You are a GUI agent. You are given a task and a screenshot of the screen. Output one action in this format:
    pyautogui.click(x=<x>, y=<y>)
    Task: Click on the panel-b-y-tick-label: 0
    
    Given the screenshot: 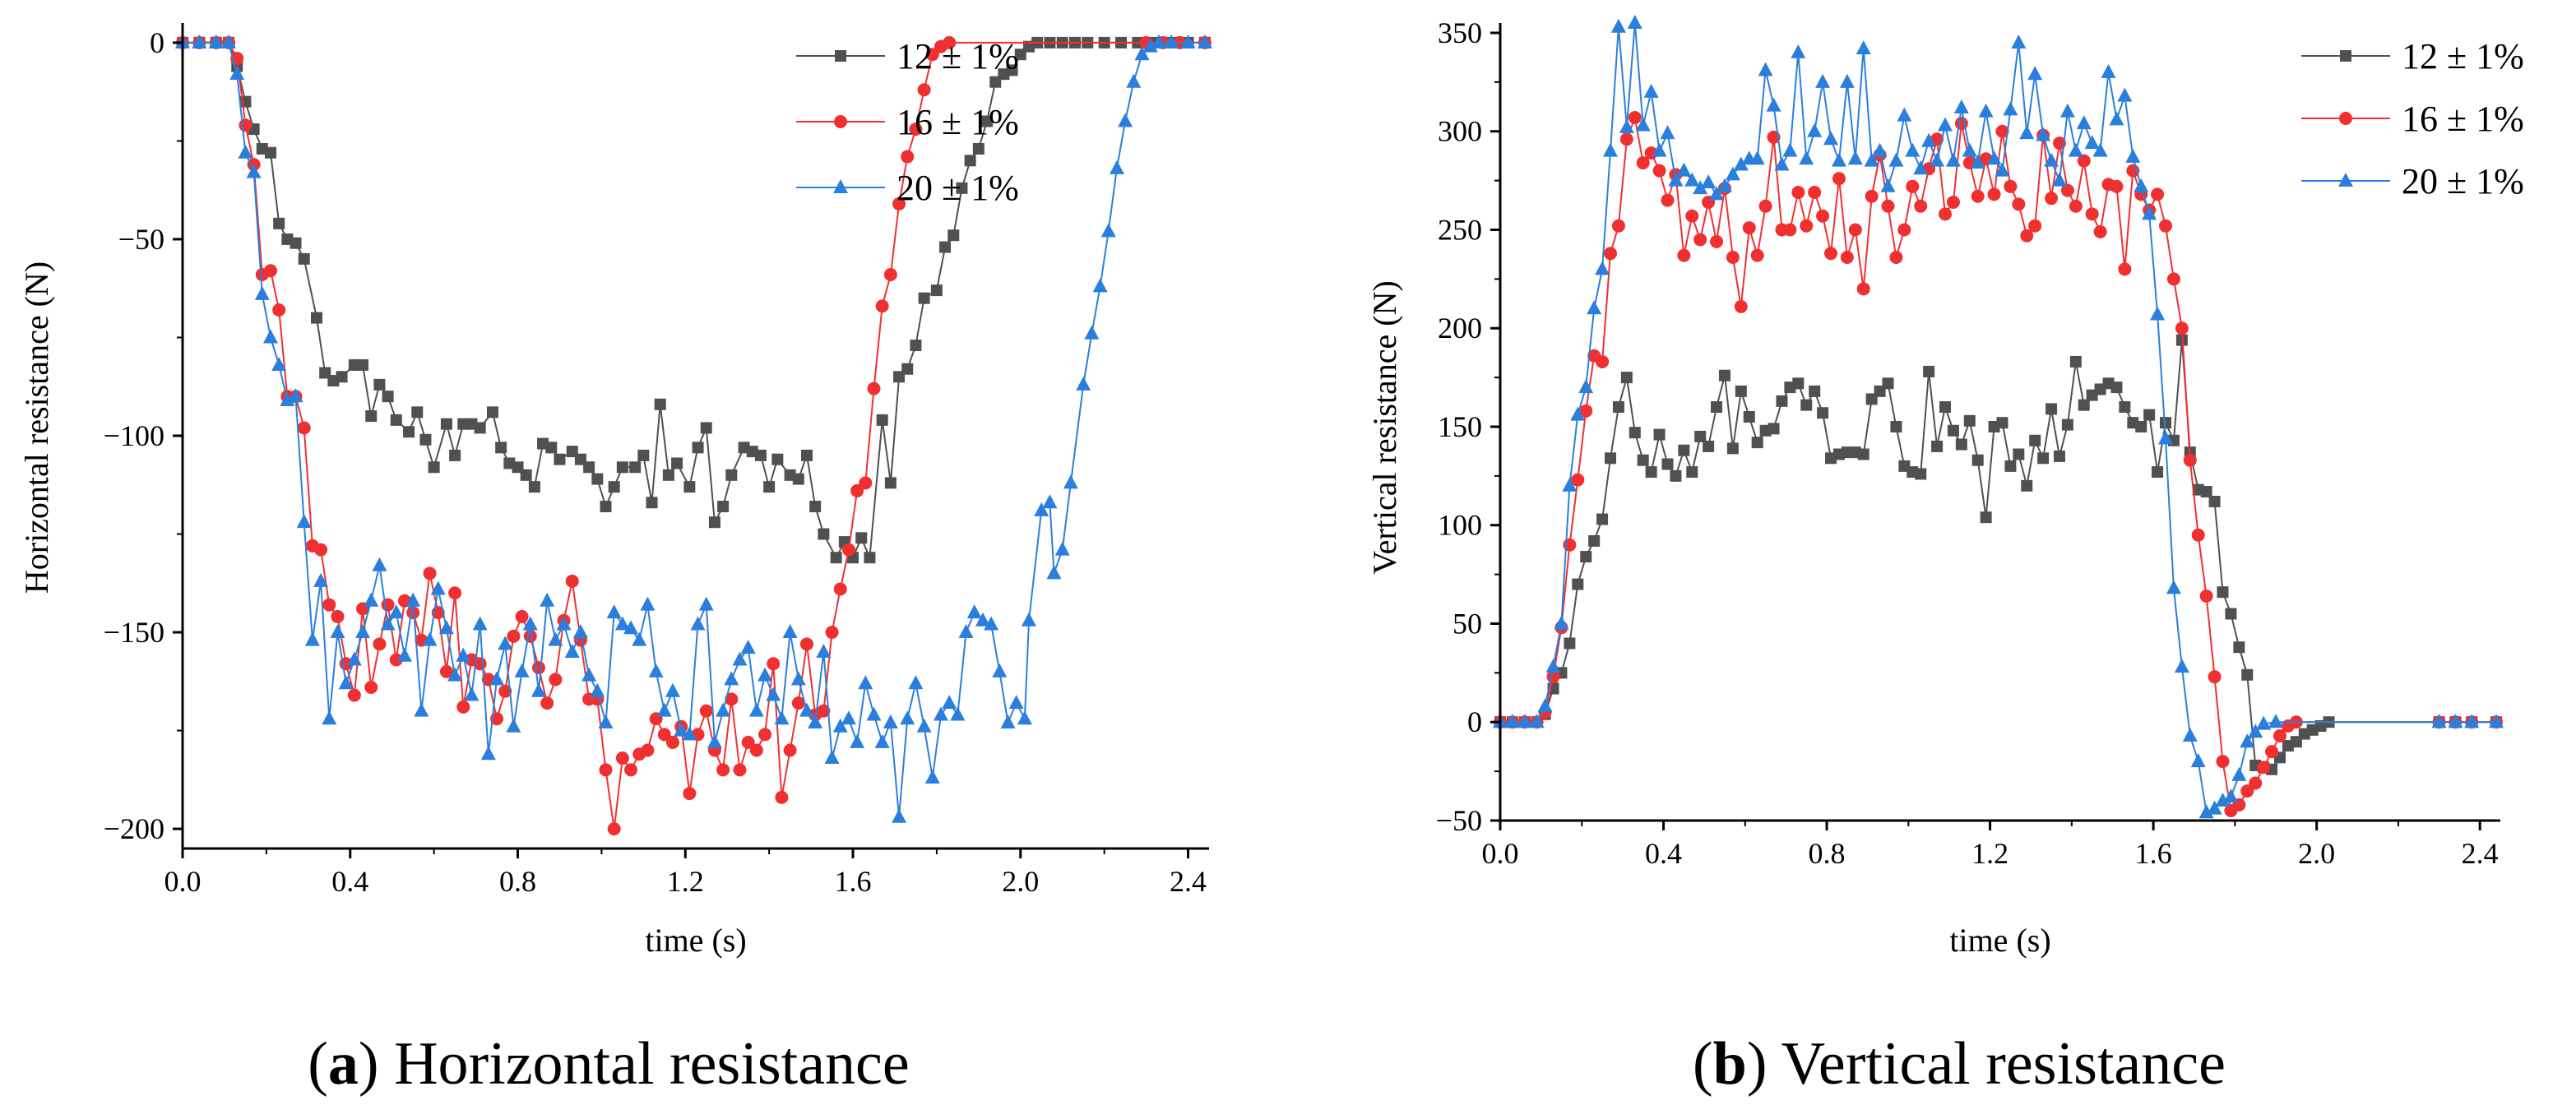 What is the action you would take?
    pyautogui.click(x=1475, y=721)
    